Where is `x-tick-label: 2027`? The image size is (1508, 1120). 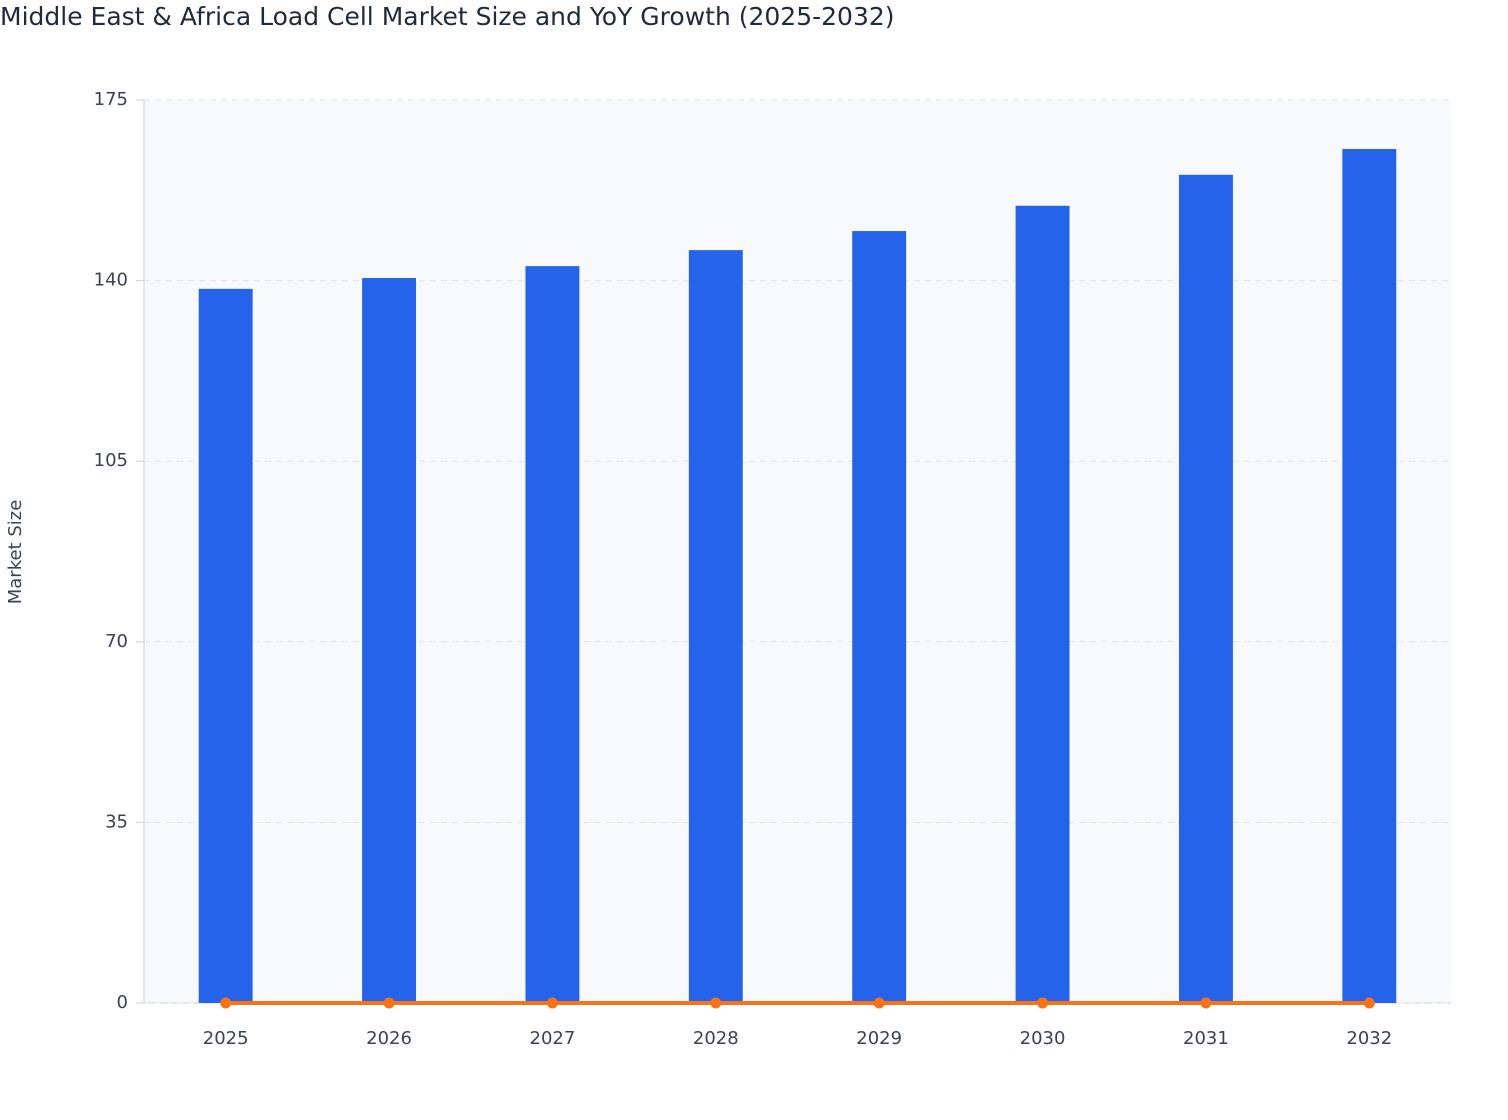 x-tick-label: 2027 is located at coordinates (553, 1038).